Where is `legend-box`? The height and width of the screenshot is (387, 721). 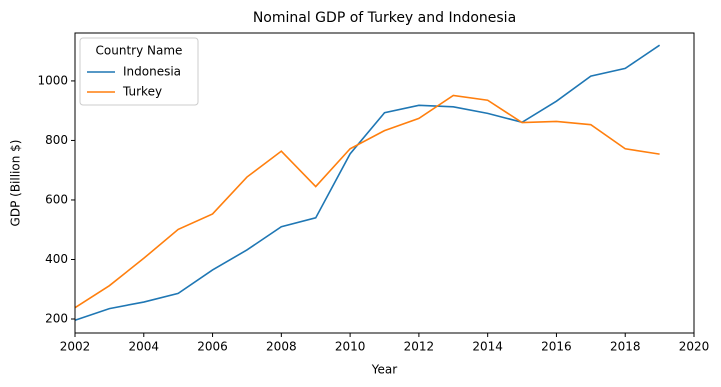
legend-box is located at coordinates (139, 71).